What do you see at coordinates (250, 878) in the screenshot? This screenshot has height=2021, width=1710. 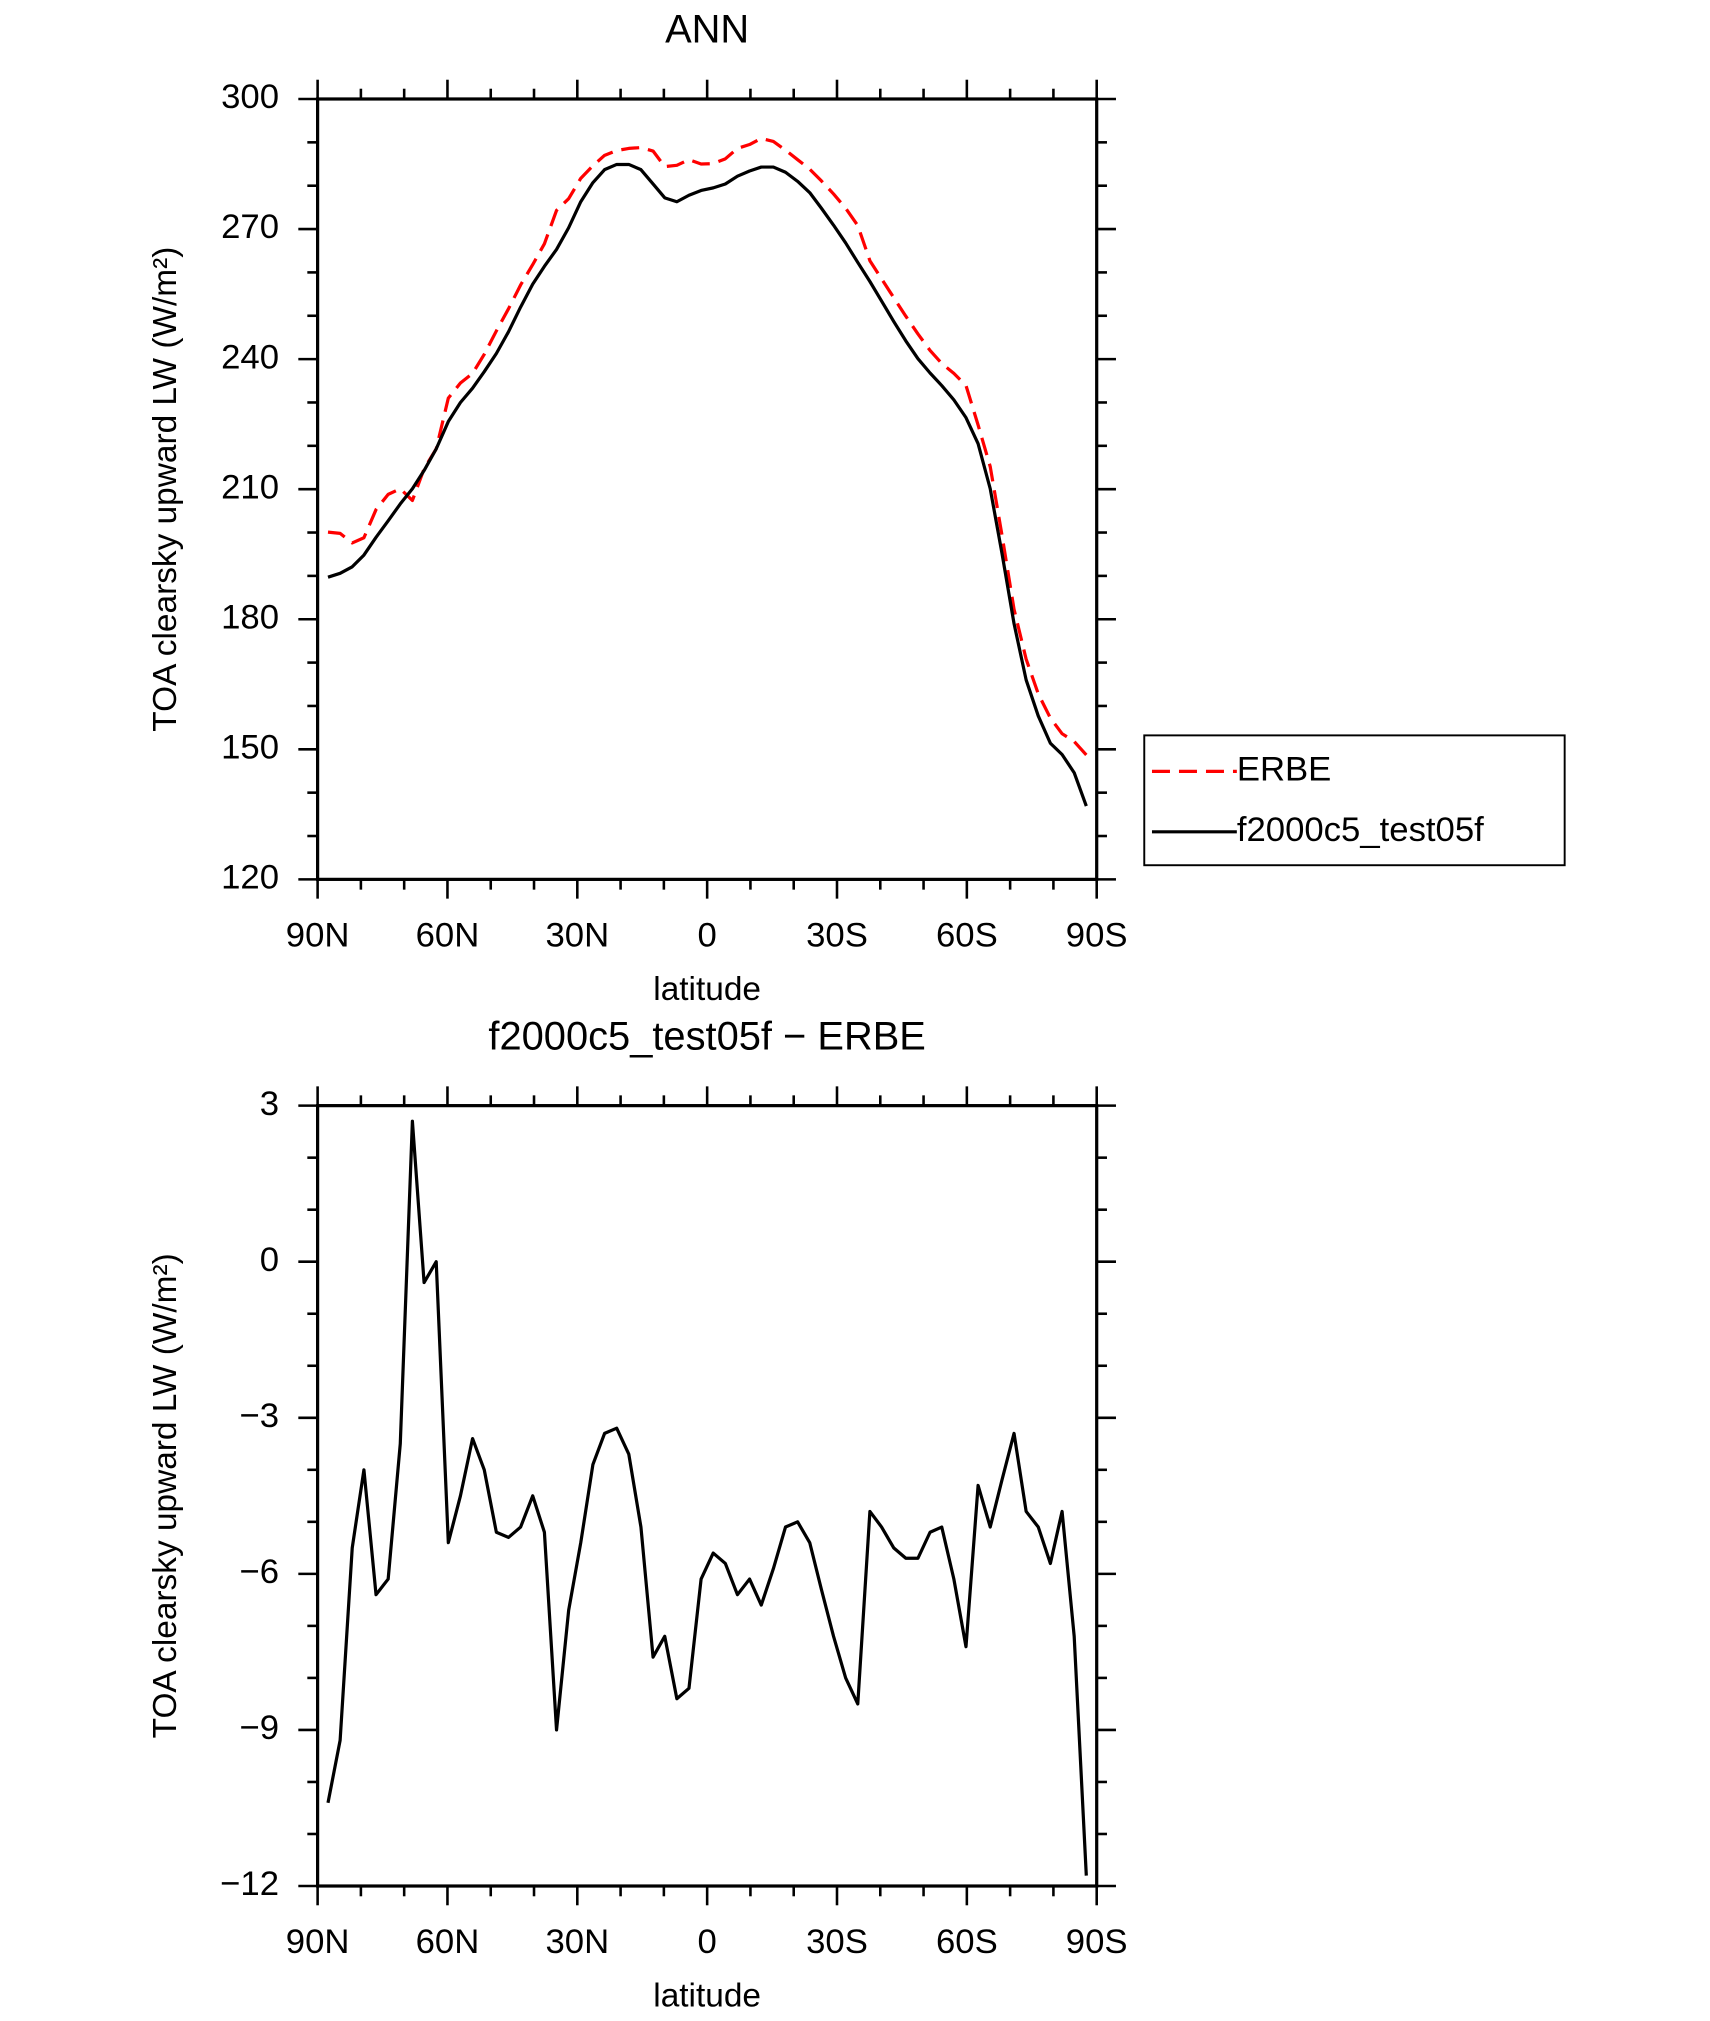 I see `y-tick-label: 120` at bounding box center [250, 878].